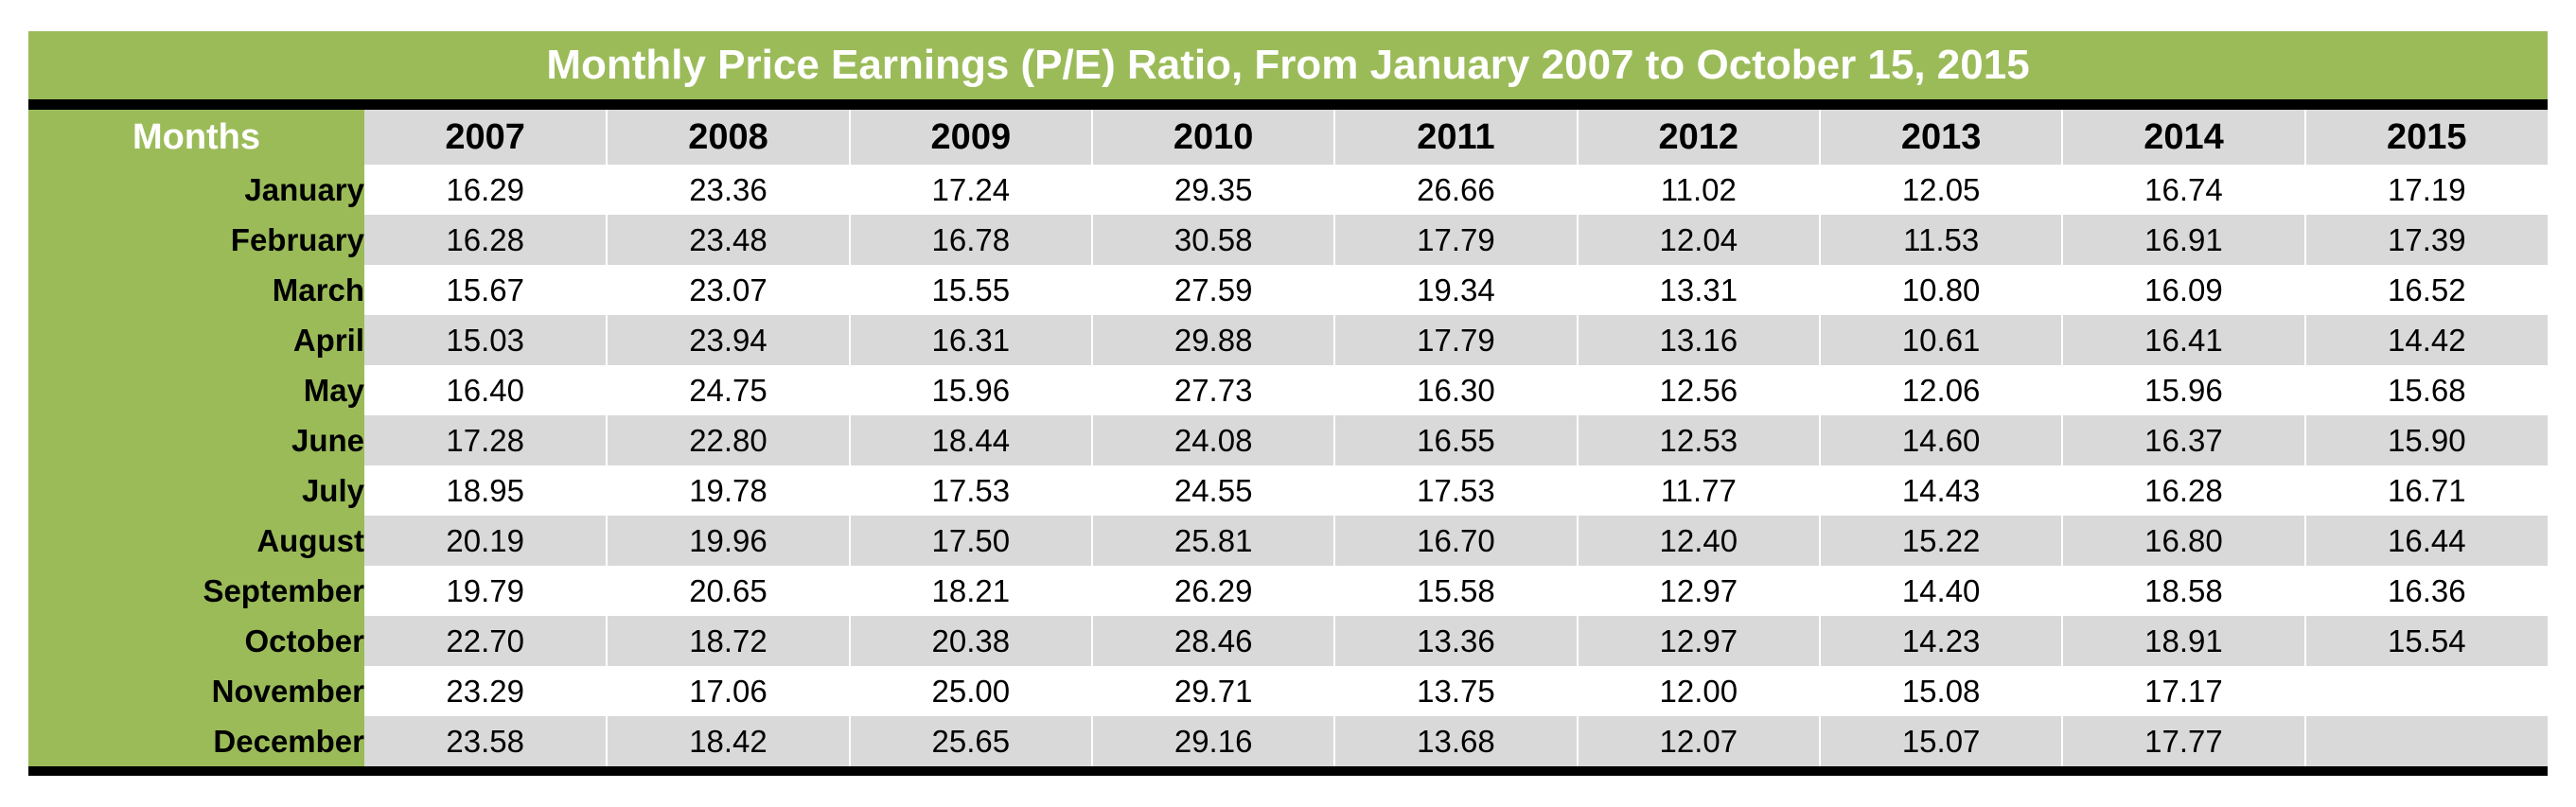 The image size is (2576, 807). What do you see at coordinates (1699, 190) in the screenshot?
I see `table-cell: 11.02` at bounding box center [1699, 190].